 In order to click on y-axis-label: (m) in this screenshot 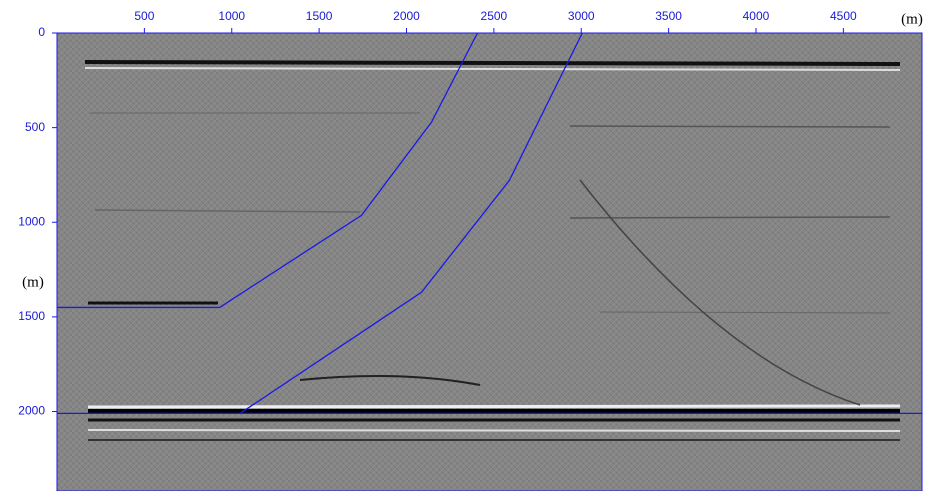, I will do `click(33, 282)`.